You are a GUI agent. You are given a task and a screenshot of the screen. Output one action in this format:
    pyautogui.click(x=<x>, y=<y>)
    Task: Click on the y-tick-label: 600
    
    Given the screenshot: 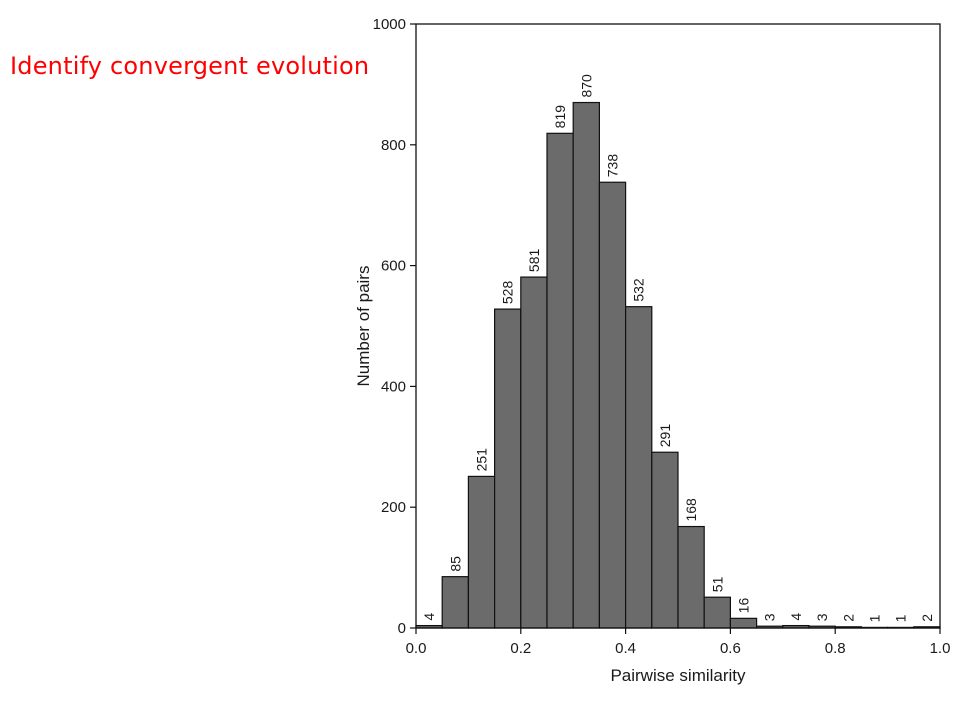 What is the action you would take?
    pyautogui.click(x=393, y=266)
    